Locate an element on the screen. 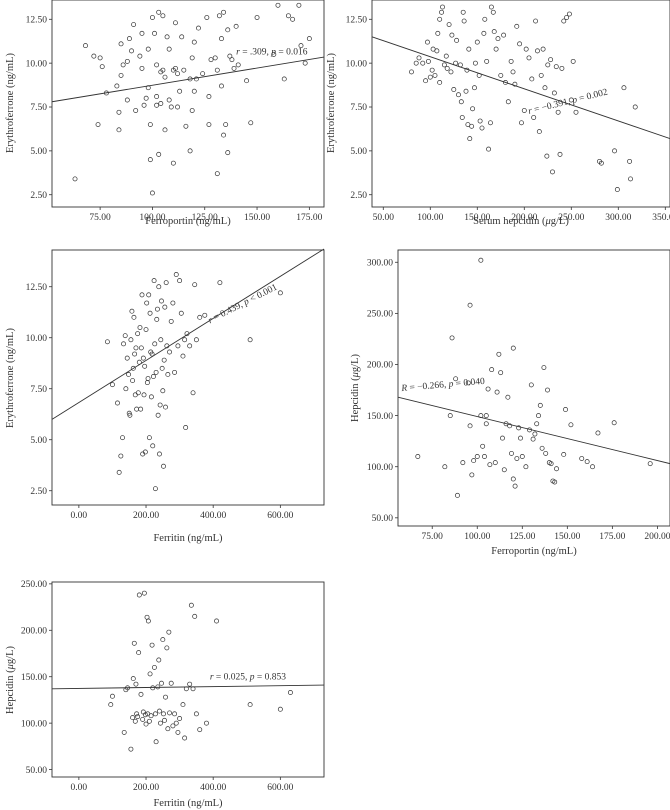 The image size is (670, 810). x-tick-label: 50.00 is located at coordinates (384, 218).